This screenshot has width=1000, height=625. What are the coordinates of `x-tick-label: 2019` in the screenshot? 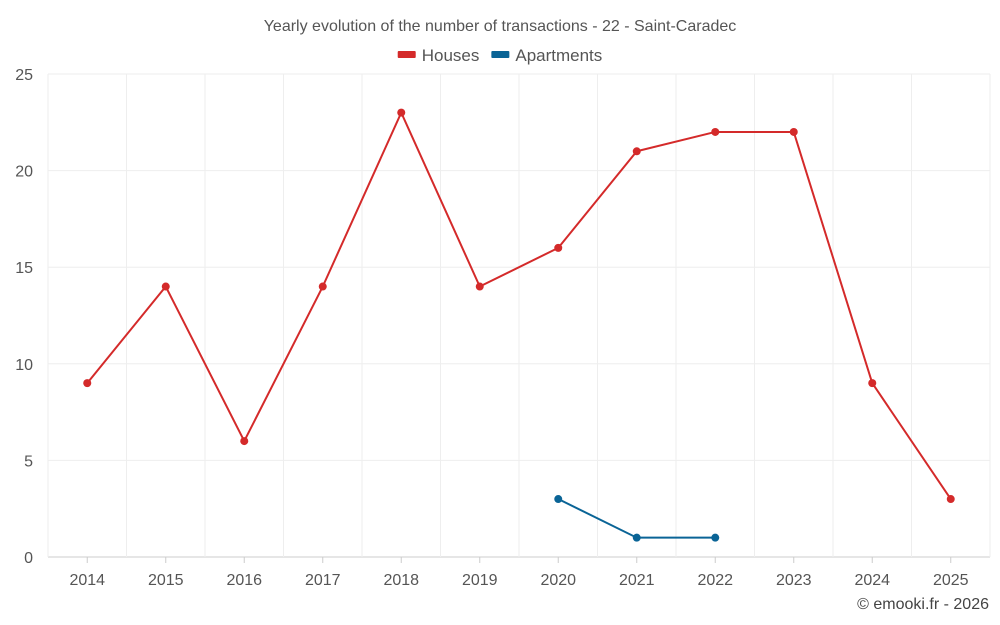 It's located at (480, 580).